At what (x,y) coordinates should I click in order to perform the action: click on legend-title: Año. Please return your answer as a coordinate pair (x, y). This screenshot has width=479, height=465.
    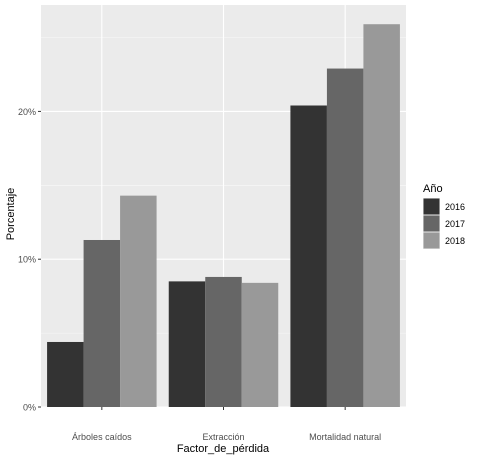
    Looking at the image, I should click on (433, 189).